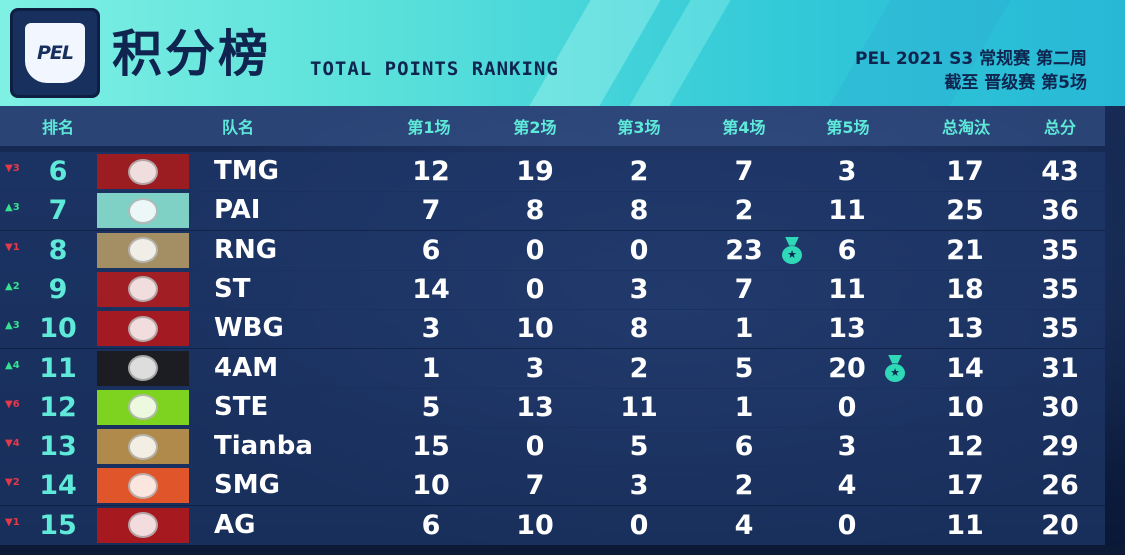 The height and width of the screenshot is (555, 1125). Describe the element at coordinates (639, 127) in the screenshot. I see `column-header-match3: 第3场` at that location.